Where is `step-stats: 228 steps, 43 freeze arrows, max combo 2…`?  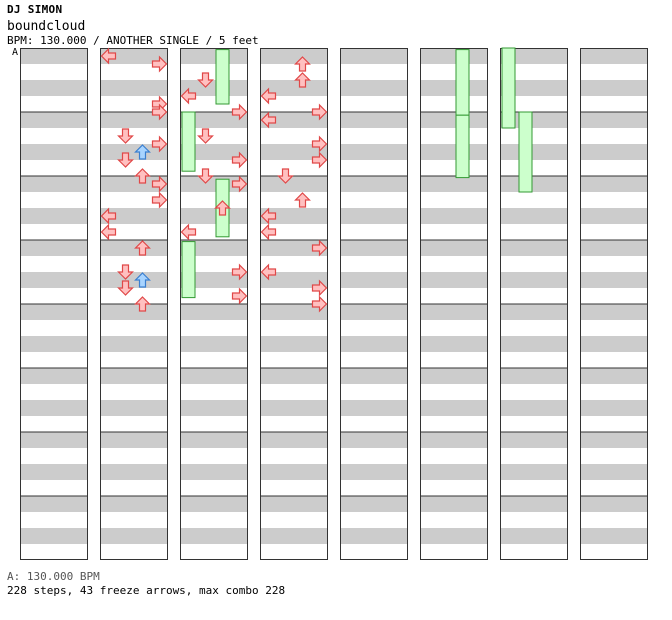 step-stats: 228 steps, 43 freeze arrows, max combo 2… is located at coordinates (146, 590).